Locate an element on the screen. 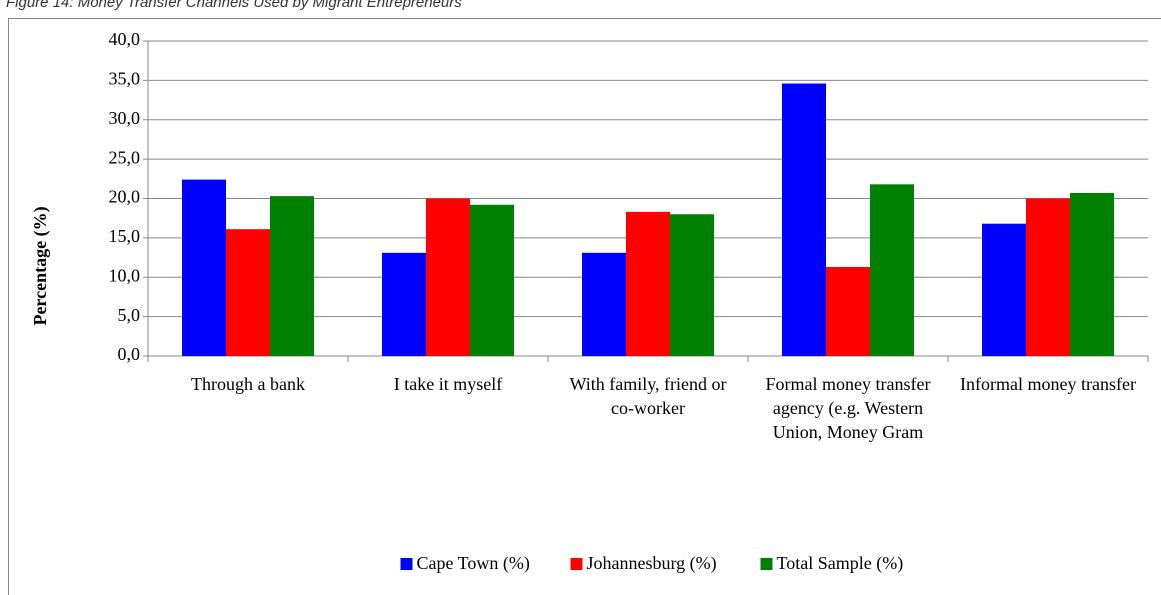 The image size is (1161, 595). y-tick-label: 20,0 is located at coordinates (125, 197).